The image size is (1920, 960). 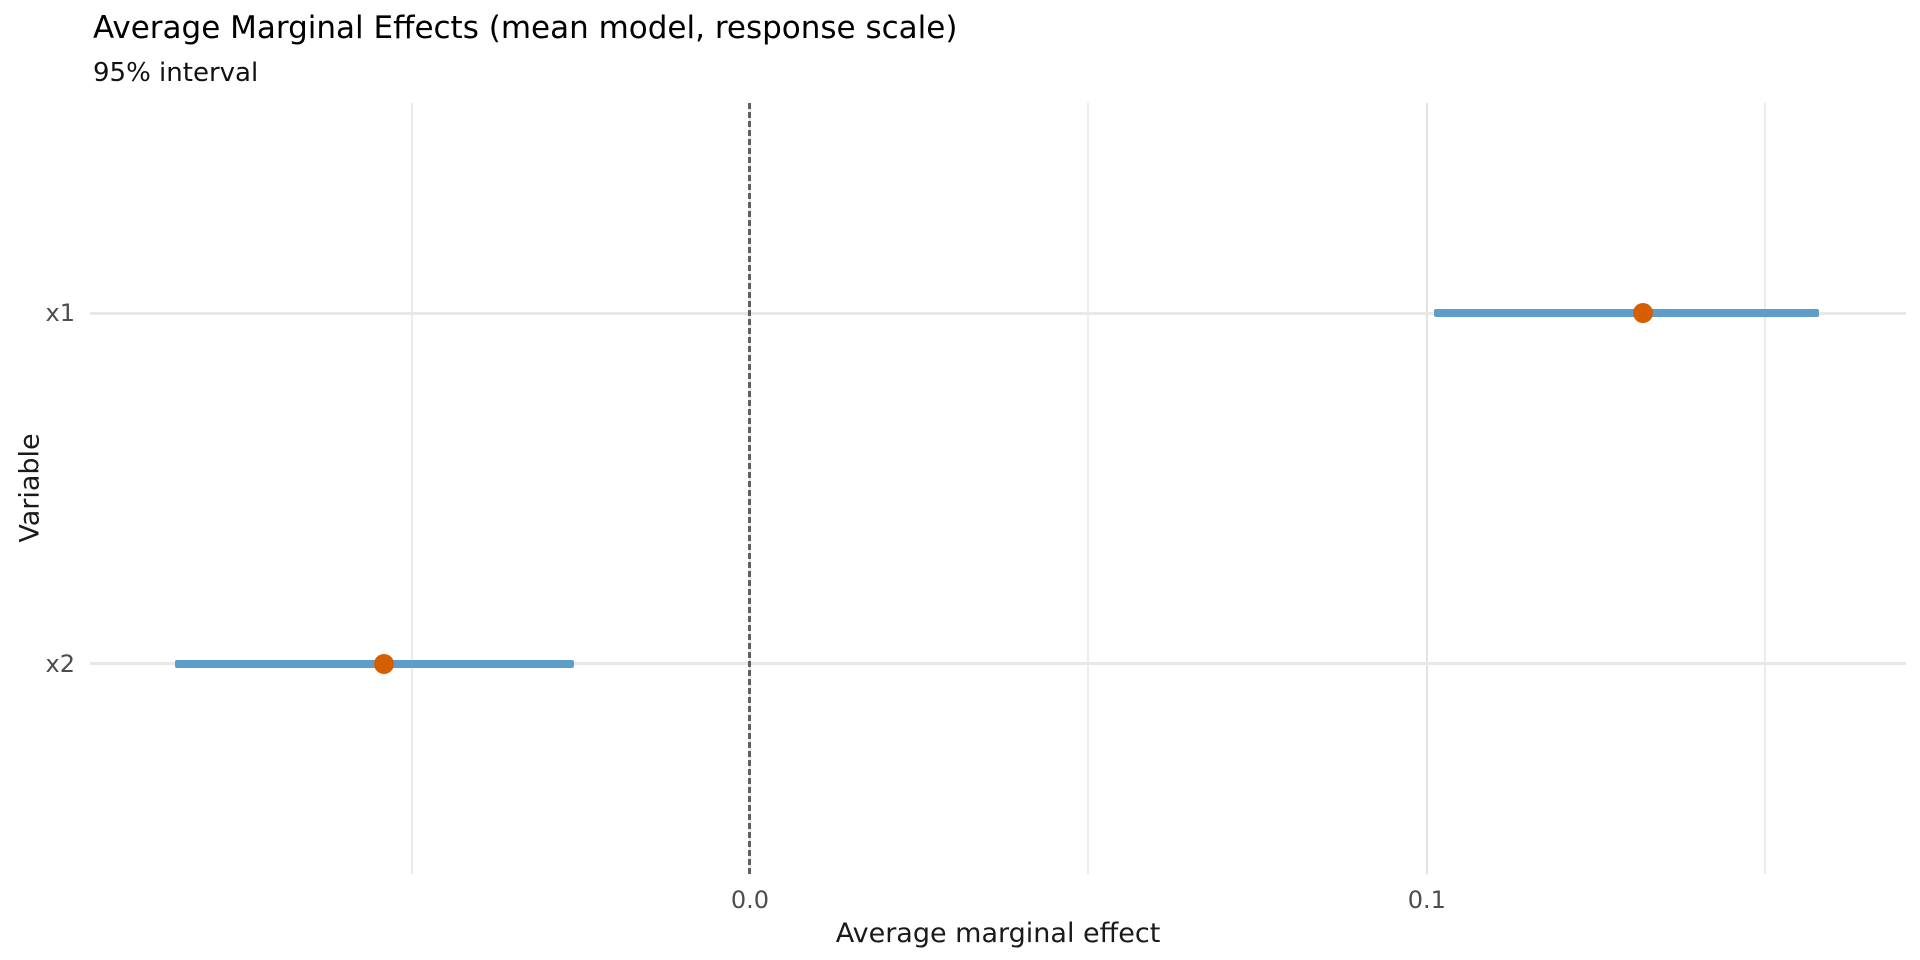 What do you see at coordinates (1626, 313) in the screenshot?
I see `credible-interval-x1` at bounding box center [1626, 313].